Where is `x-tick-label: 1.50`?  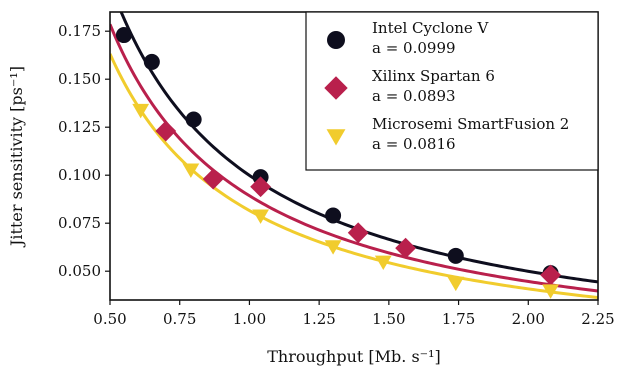 x-tick-label: 1.50 is located at coordinates (388, 319).